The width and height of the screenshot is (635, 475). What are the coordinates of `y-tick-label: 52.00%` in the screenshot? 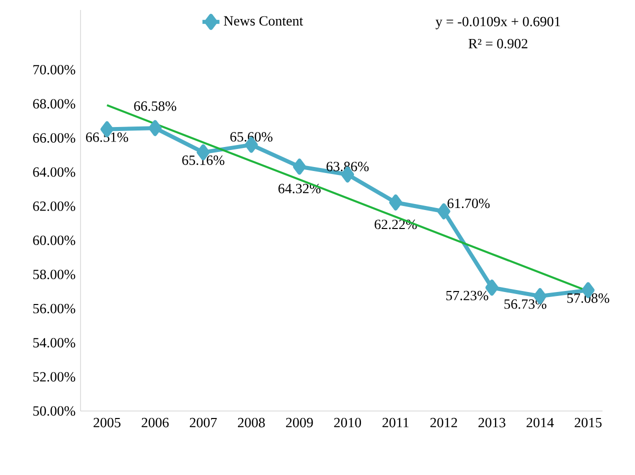 It's located at (54, 377).